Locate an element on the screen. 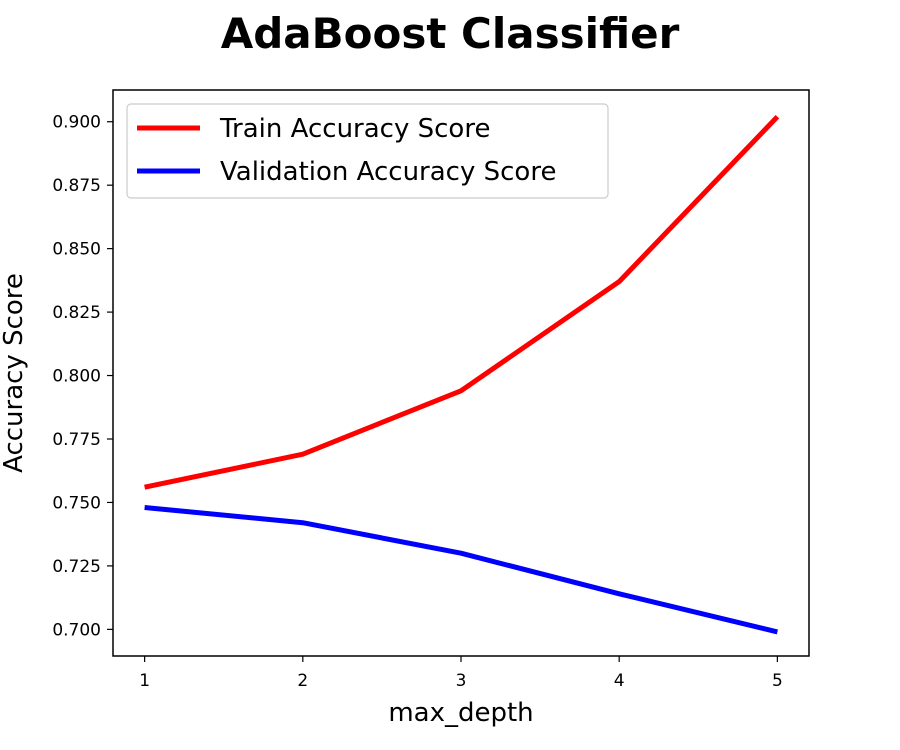  x-tick-label: 2 is located at coordinates (302, 681).